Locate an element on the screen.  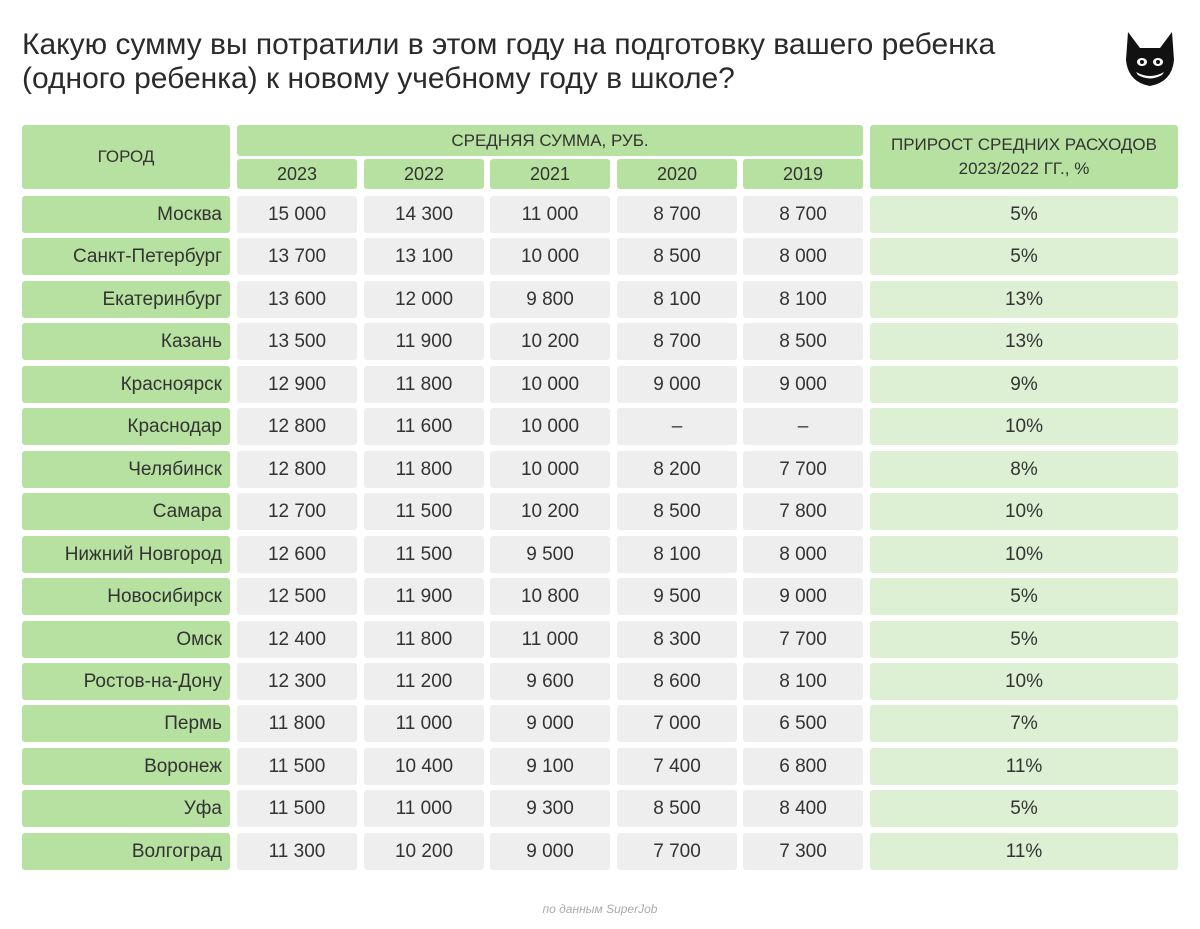
source-note: по данным SuperJob is located at coordinates (600, 909).